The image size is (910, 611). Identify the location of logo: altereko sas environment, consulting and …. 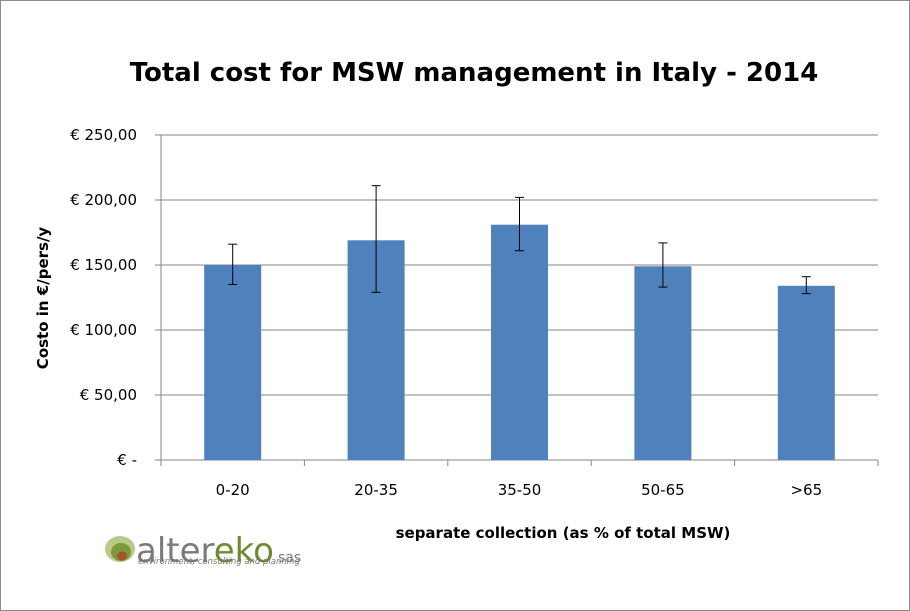
(203, 551).